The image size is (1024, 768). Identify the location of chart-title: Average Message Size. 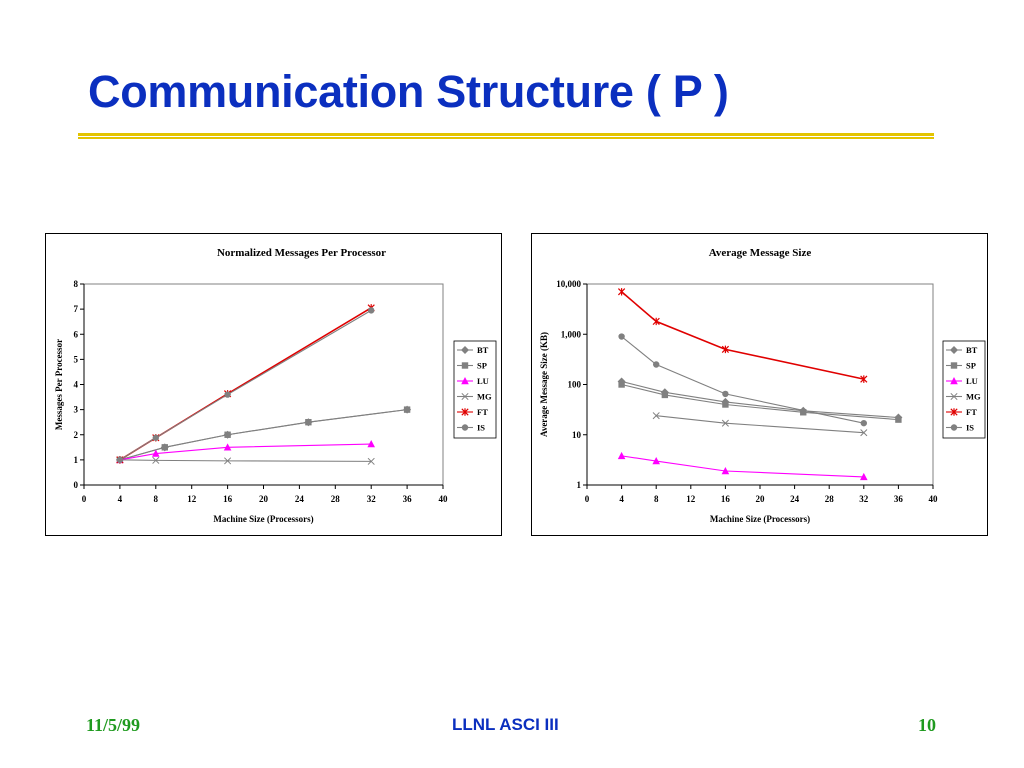
(760, 253).